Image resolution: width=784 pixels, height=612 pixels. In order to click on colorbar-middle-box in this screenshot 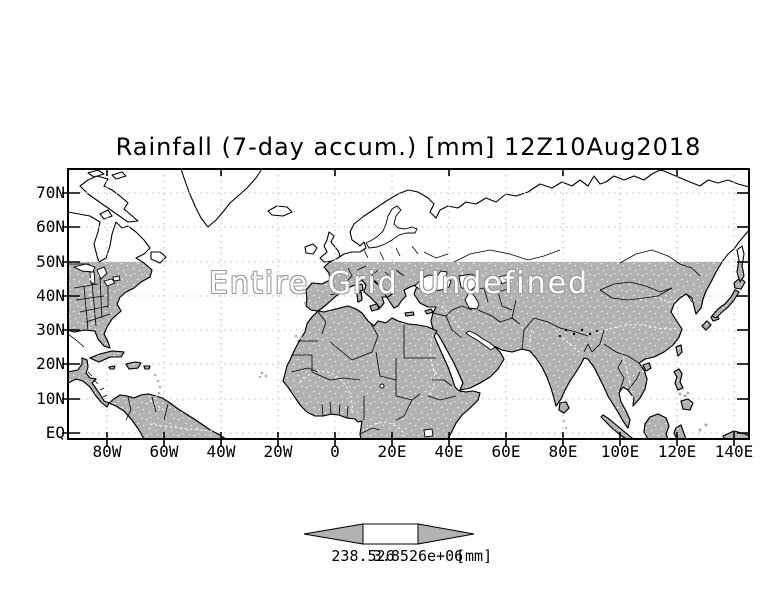, I will do `click(390, 534)`.